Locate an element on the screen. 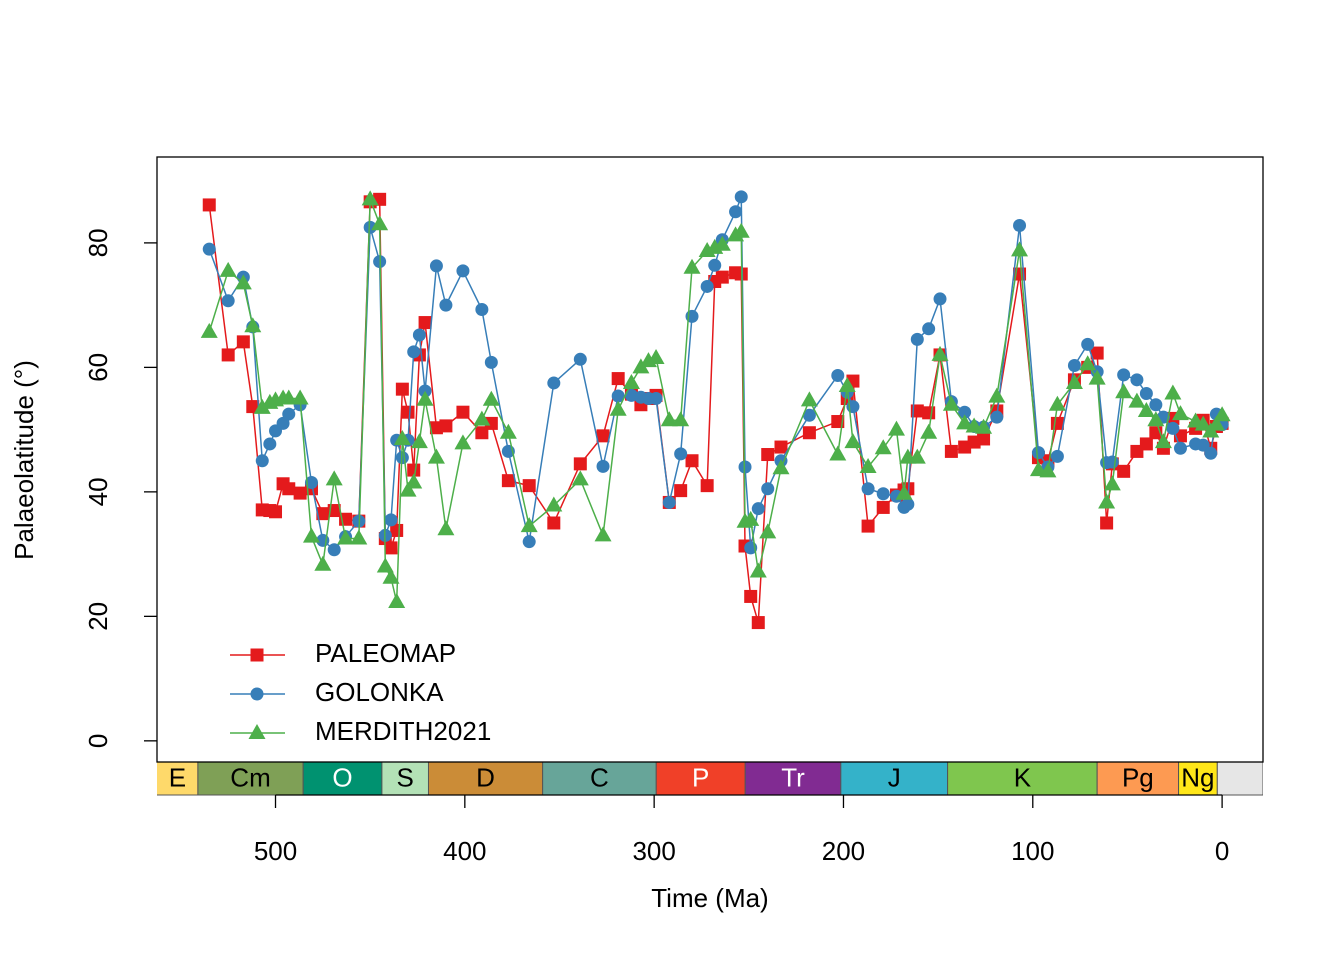  y-tick-label: 60 is located at coordinates (98, 367).